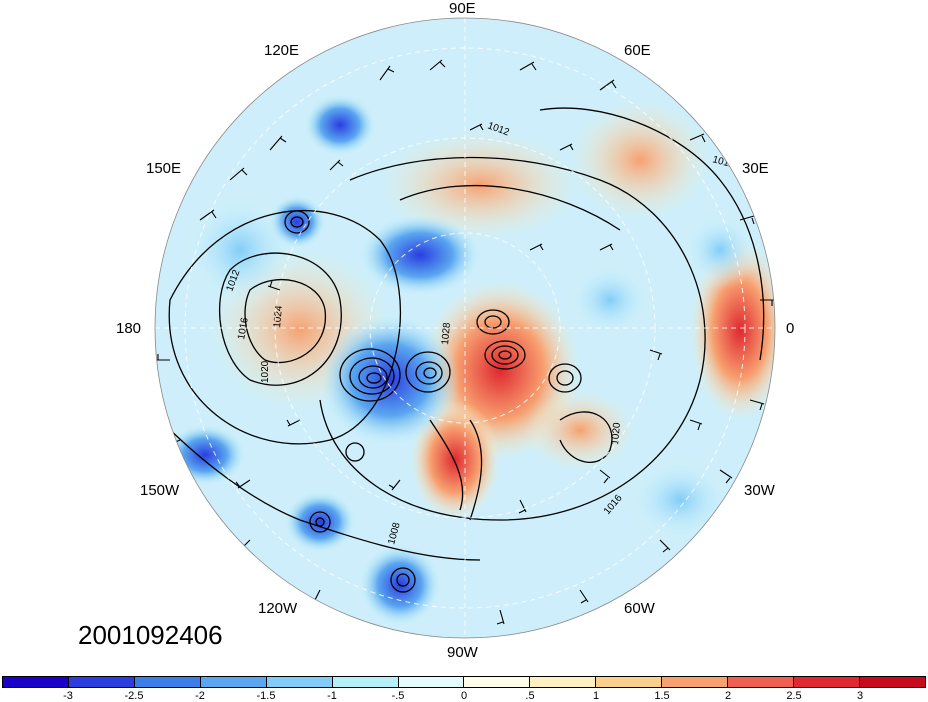 This screenshot has height=702, width=928. Describe the element at coordinates (639, 608) in the screenshot. I see `lon-label-60w: 60W` at that location.